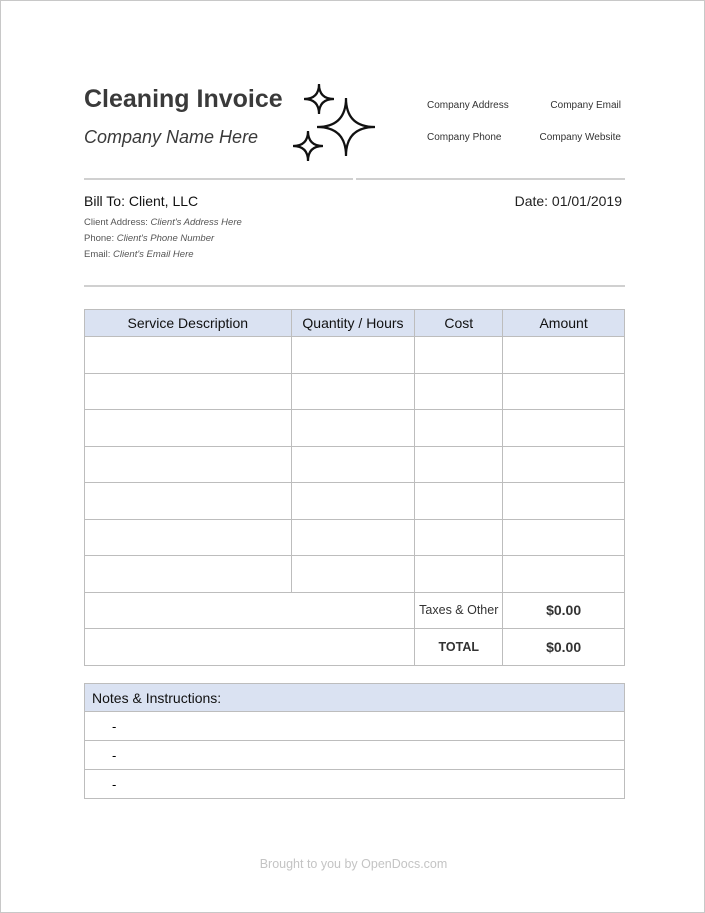 This screenshot has height=913, width=705. What do you see at coordinates (459, 647) in the screenshot?
I see `total-label: TOTAL` at bounding box center [459, 647].